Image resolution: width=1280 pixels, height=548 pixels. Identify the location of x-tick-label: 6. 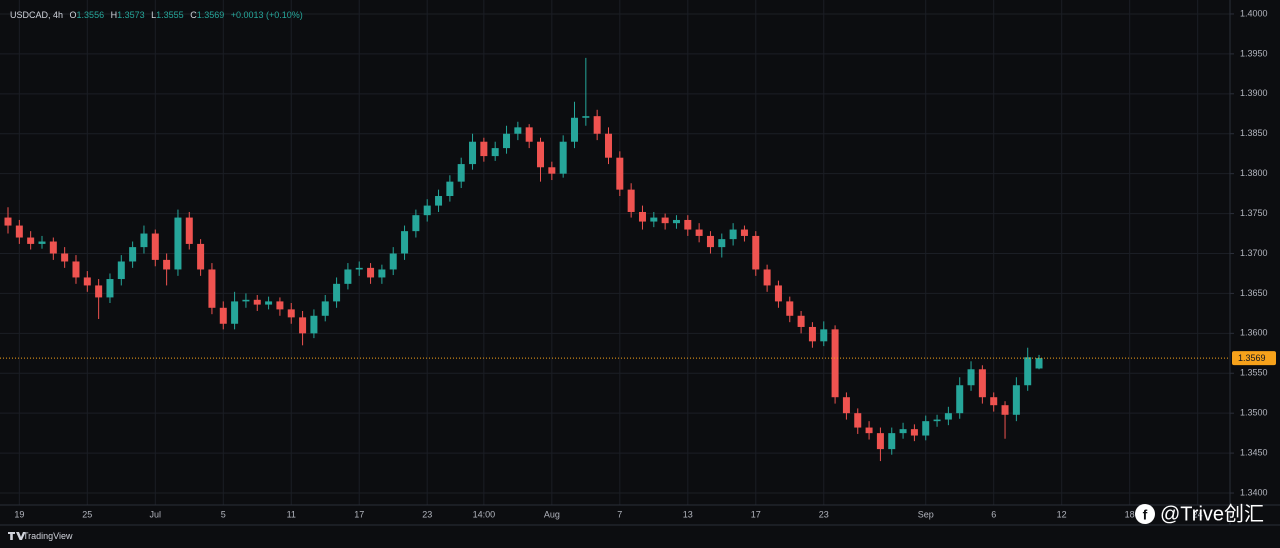
(993, 514).